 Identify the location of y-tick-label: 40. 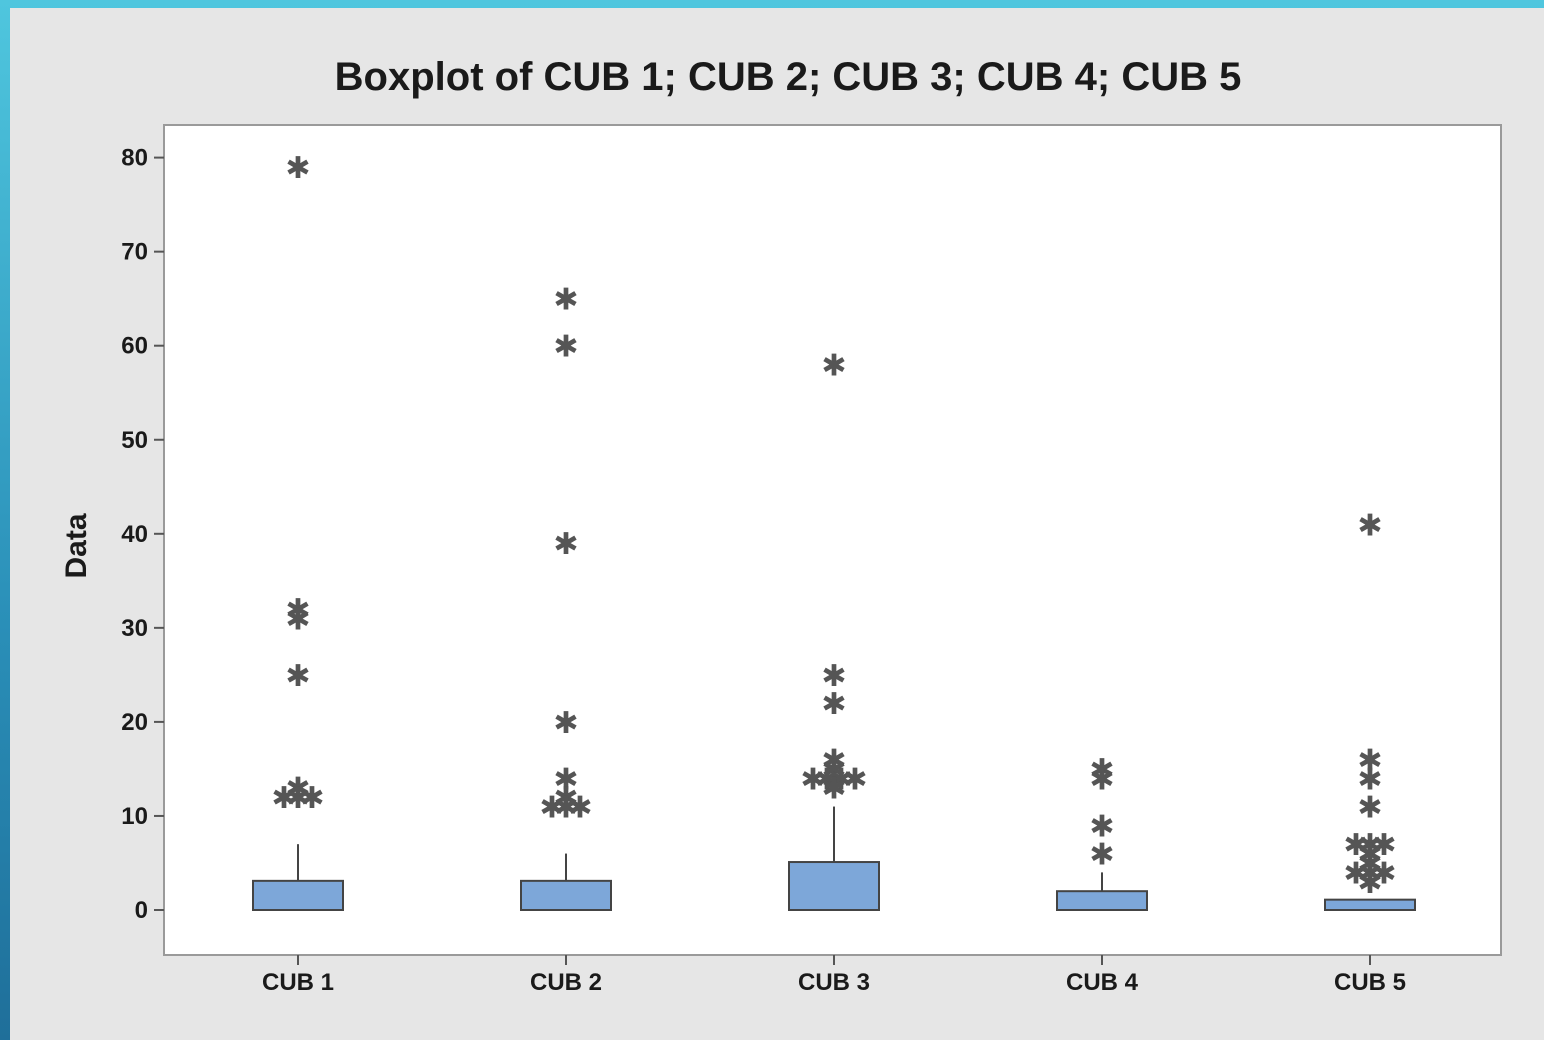
(134, 534).